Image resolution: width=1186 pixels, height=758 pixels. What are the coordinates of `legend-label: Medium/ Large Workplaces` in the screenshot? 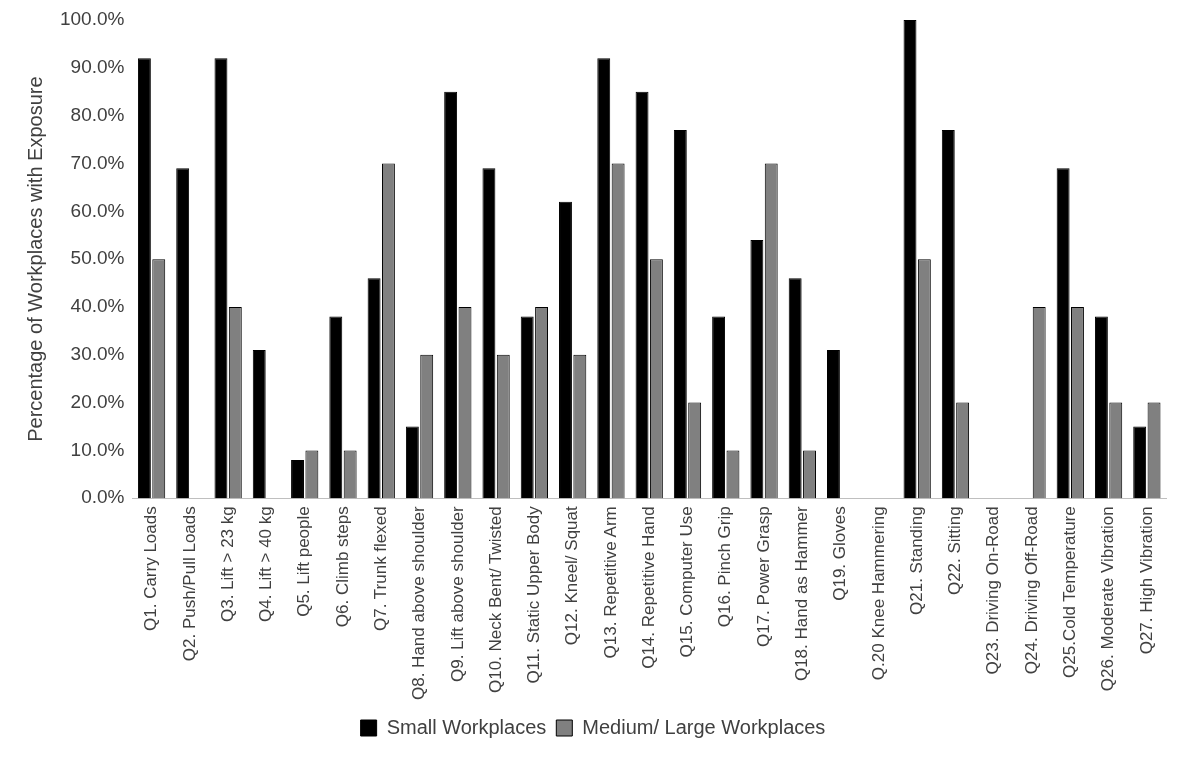 It's located at (704, 726).